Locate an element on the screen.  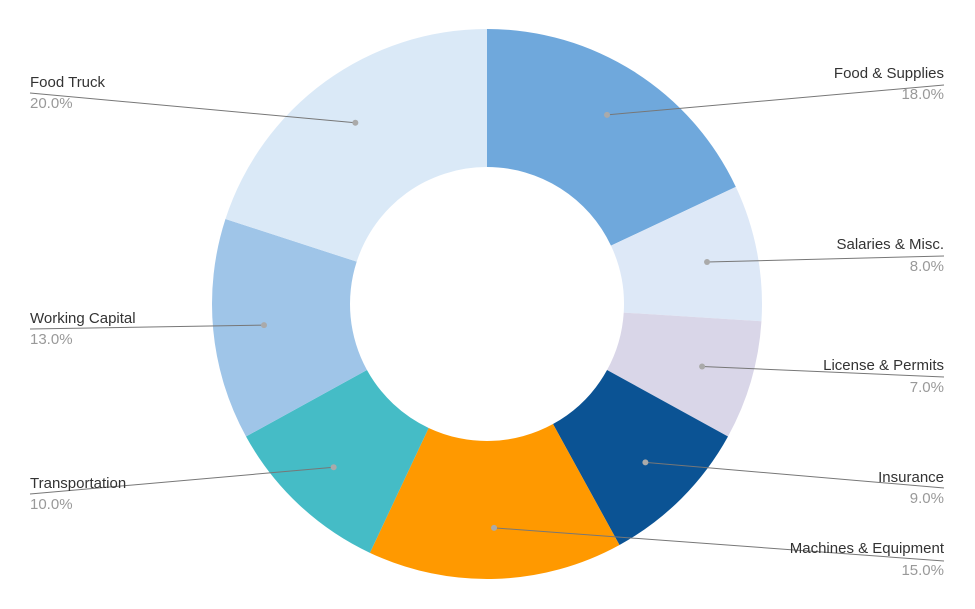
anchor-dot-insurance is located at coordinates (645, 462).